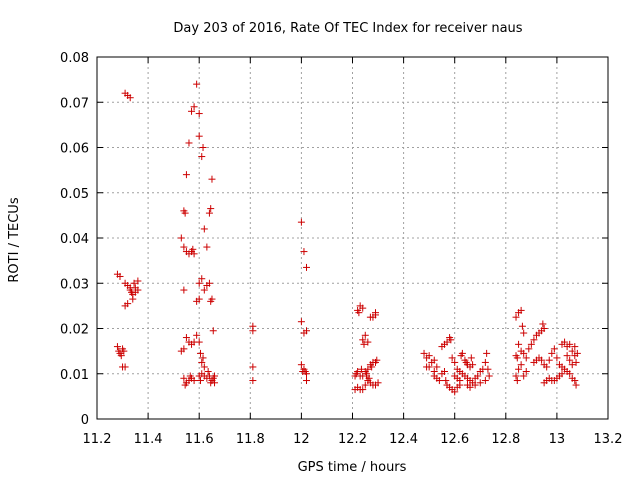  What do you see at coordinates (74, 330) in the screenshot?
I see `y-tick-label: 0.02` at bounding box center [74, 330].